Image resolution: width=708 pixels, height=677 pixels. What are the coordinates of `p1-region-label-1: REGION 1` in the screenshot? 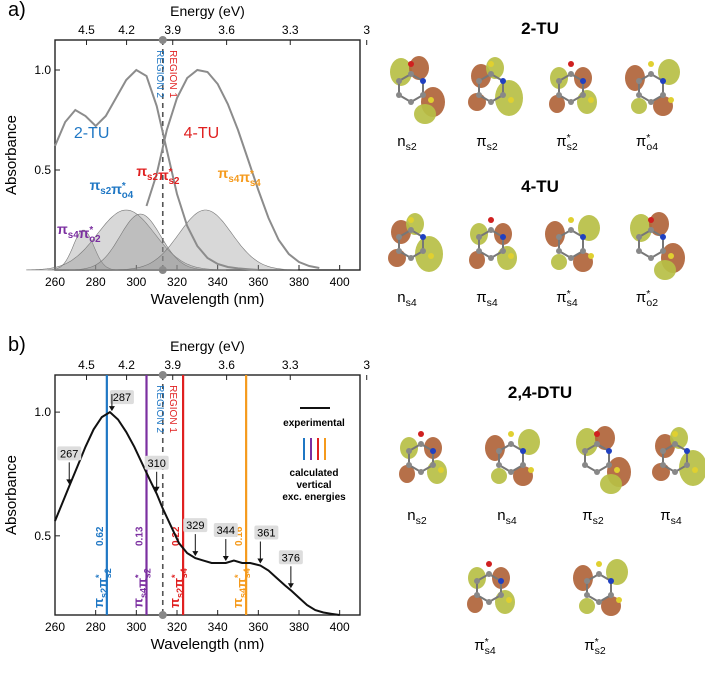 It's located at (172, 409).